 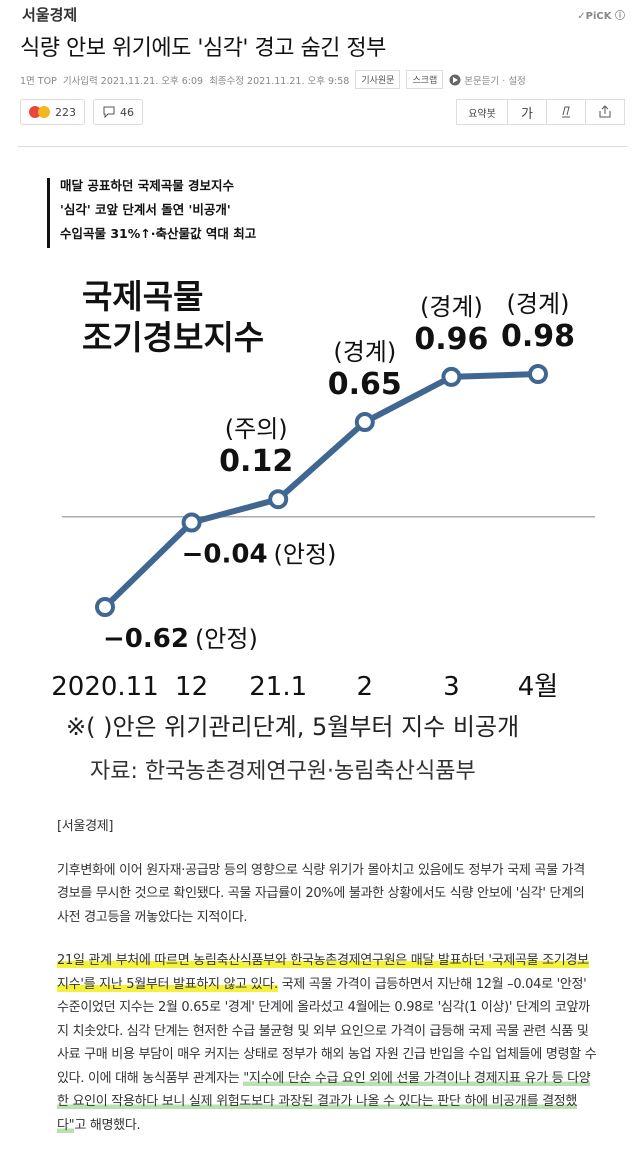 I want to click on byline: [서울경제], so click(x=85, y=826).